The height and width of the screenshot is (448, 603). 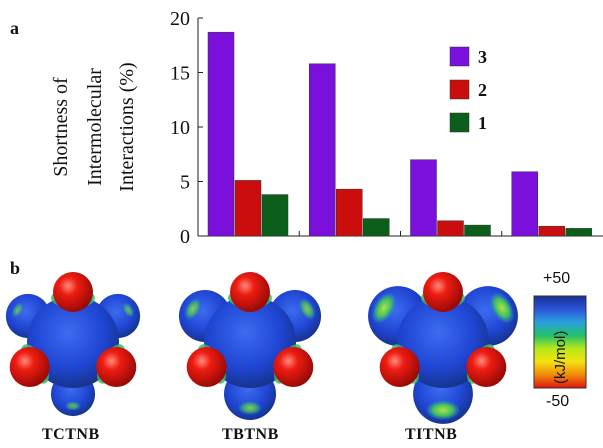 What do you see at coordinates (15, 268) in the screenshot?
I see `panel-label-b: b` at bounding box center [15, 268].